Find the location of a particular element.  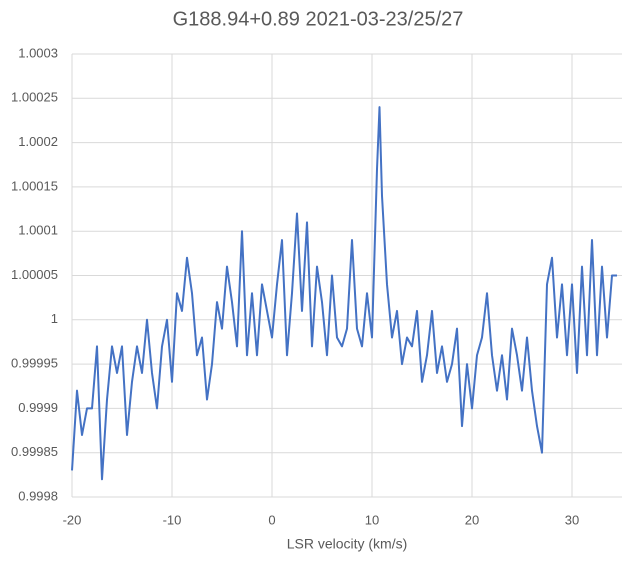

y-tick-label: 1.0003 is located at coordinates (38, 52).